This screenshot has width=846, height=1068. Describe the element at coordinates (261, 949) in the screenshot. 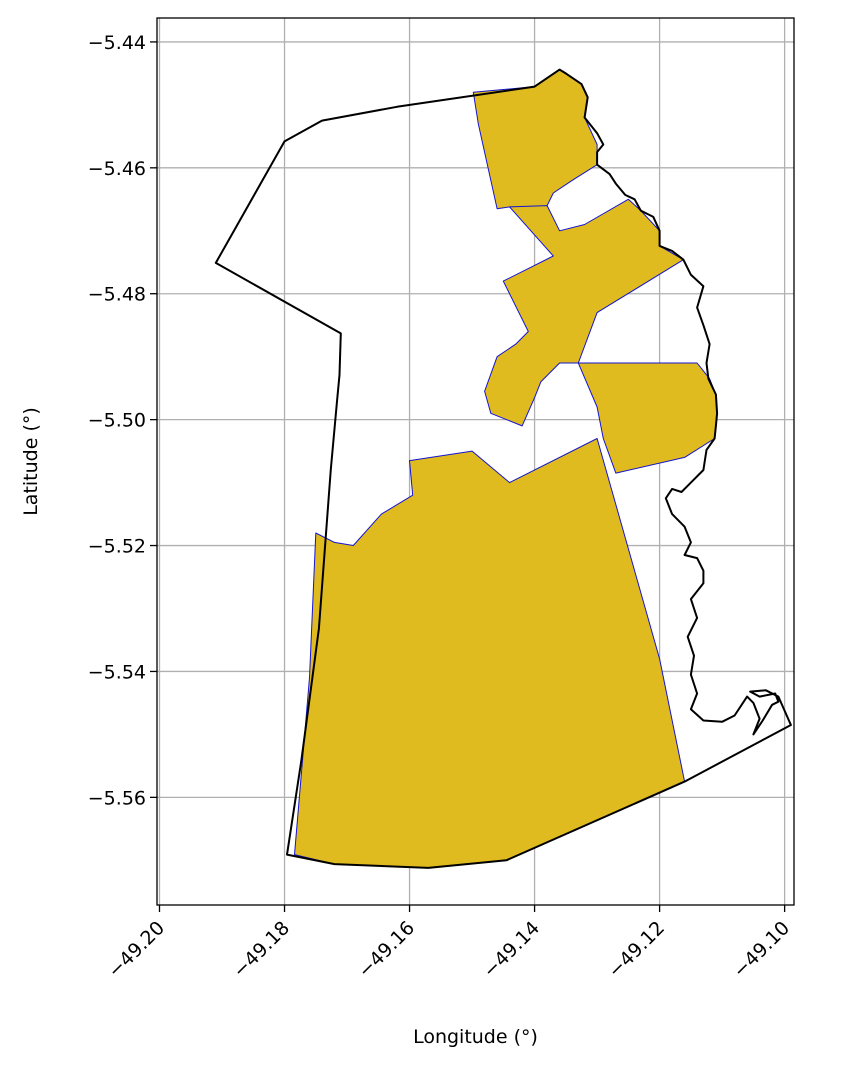

I see `x-tick-label-1: −49.18` at that location.